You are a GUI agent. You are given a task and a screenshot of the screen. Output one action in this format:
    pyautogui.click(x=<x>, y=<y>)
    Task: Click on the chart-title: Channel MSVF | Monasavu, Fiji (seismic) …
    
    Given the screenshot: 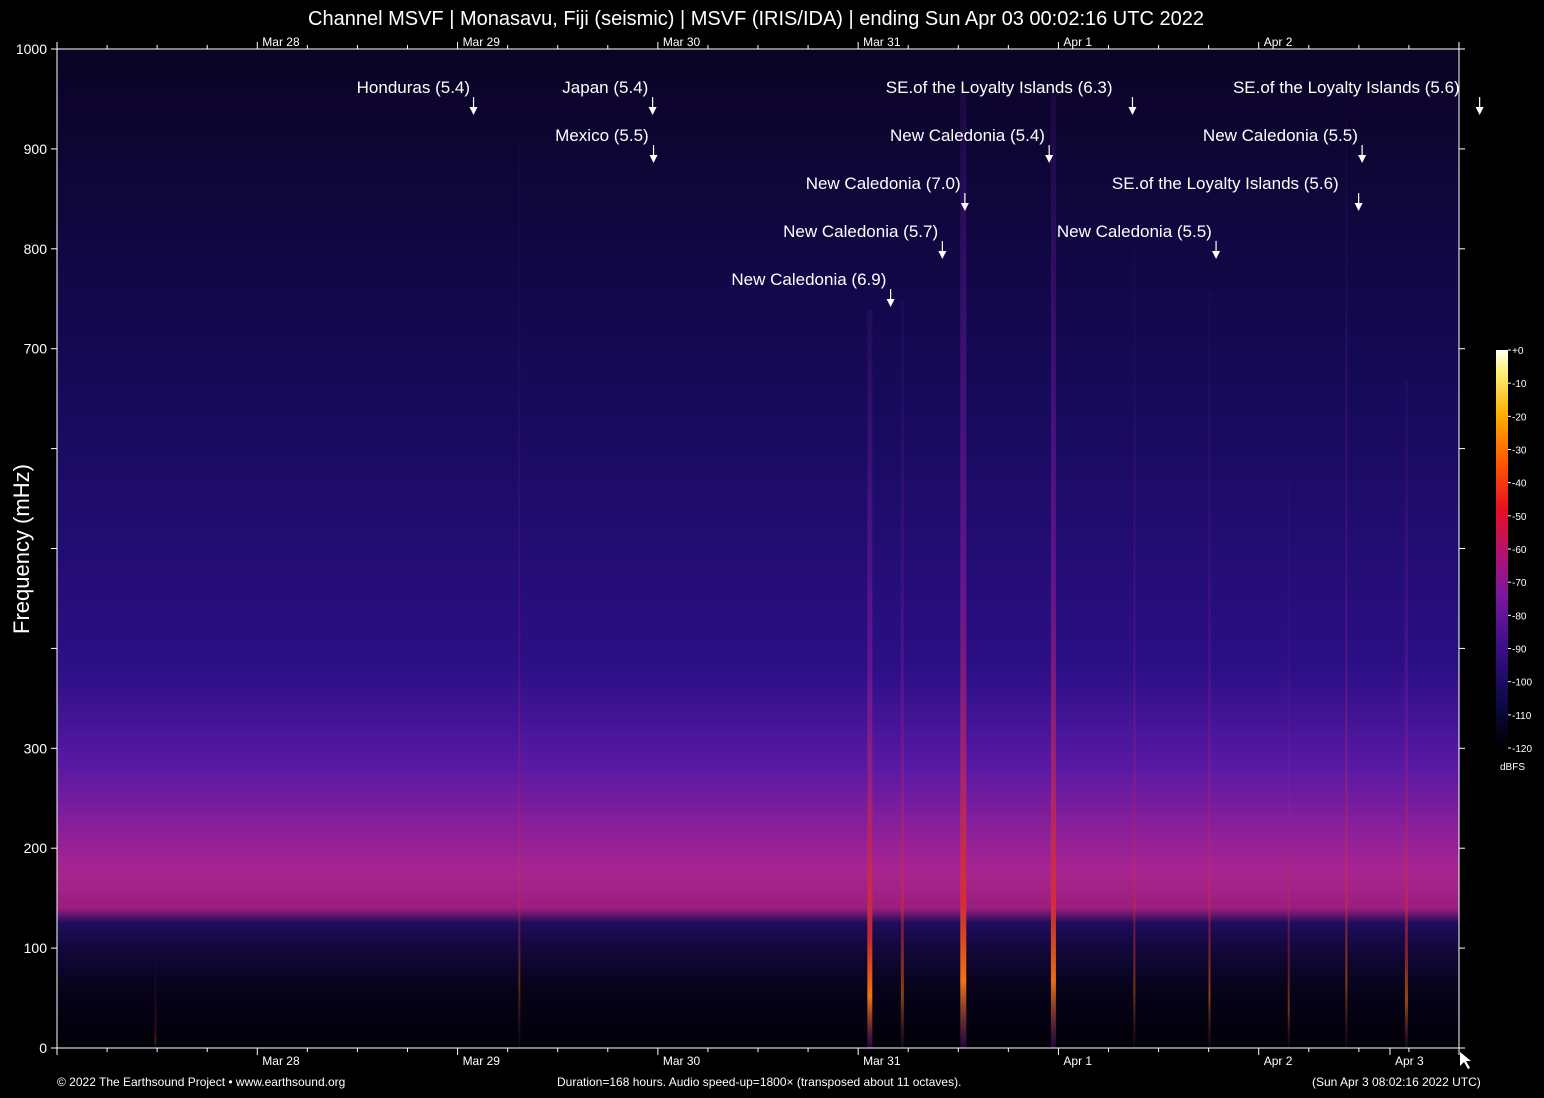 What is the action you would take?
    pyautogui.click(x=756, y=19)
    